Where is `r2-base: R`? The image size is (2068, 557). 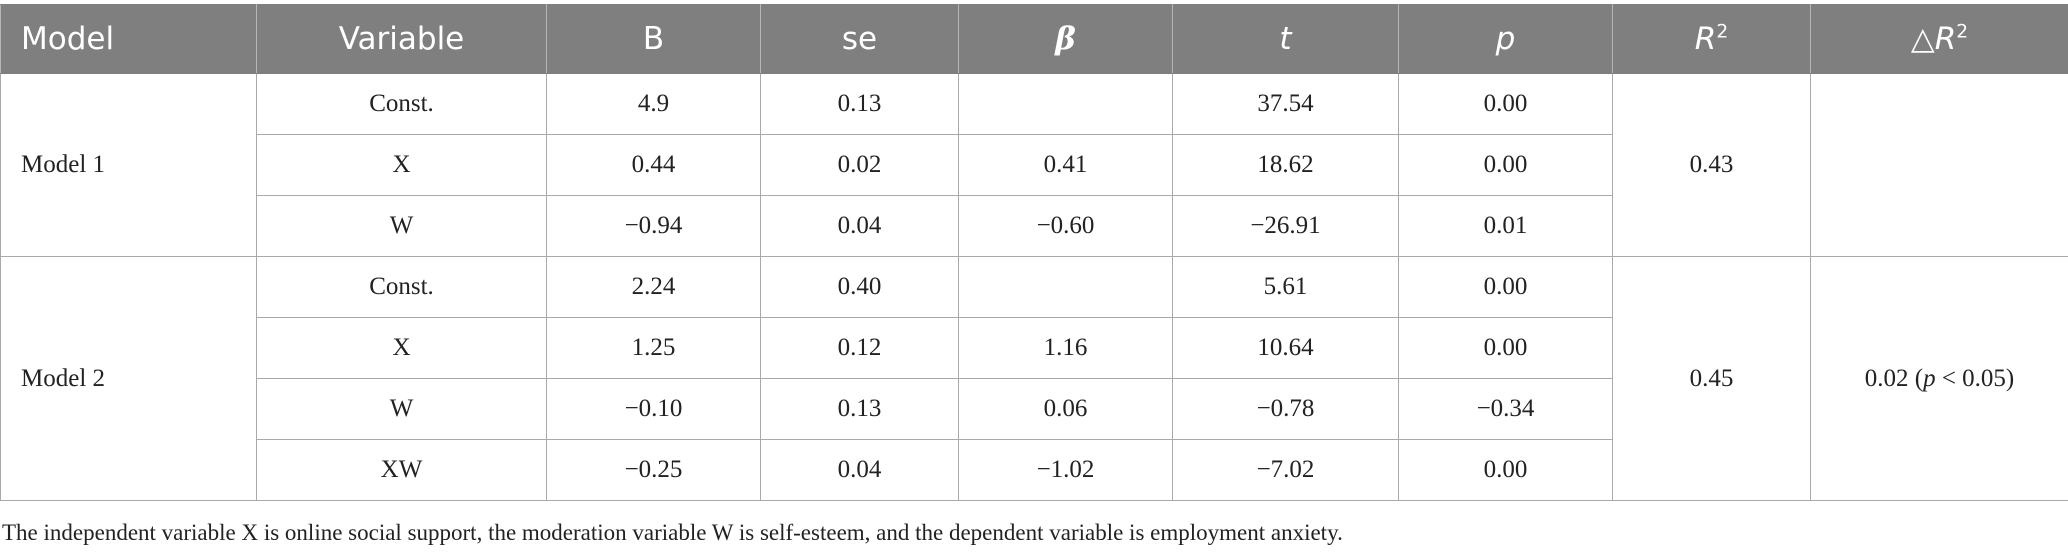 r2-base: R is located at coordinates (1705, 39).